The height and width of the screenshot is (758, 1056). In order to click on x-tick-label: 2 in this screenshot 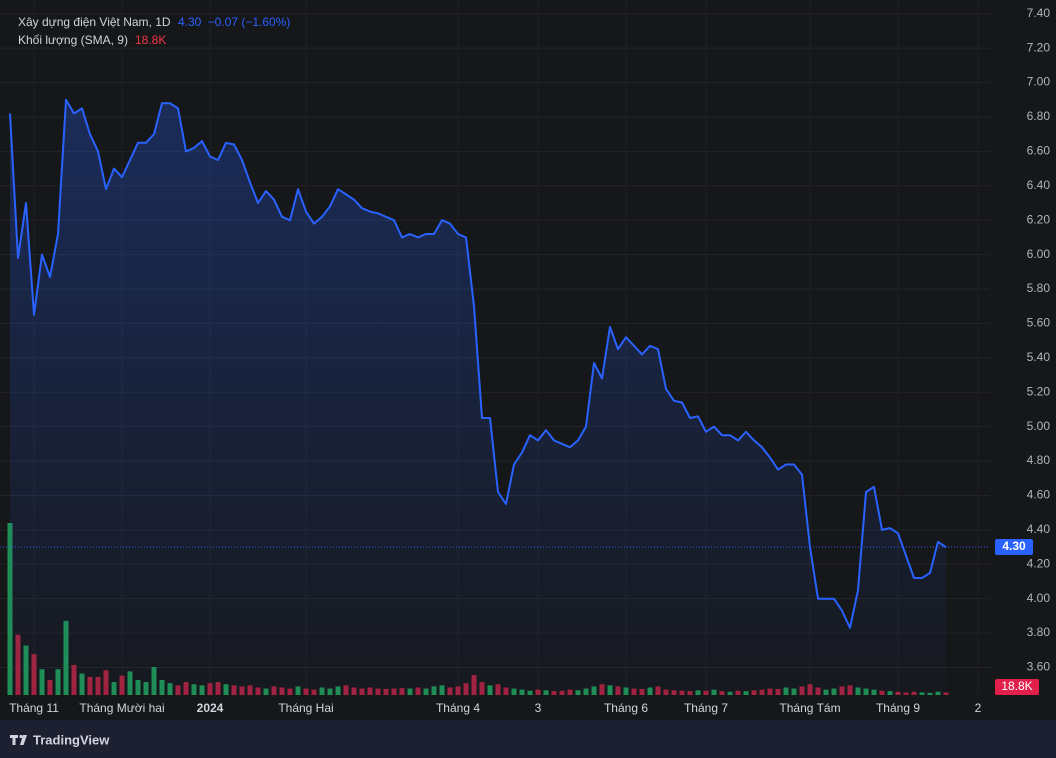, I will do `click(978, 708)`.